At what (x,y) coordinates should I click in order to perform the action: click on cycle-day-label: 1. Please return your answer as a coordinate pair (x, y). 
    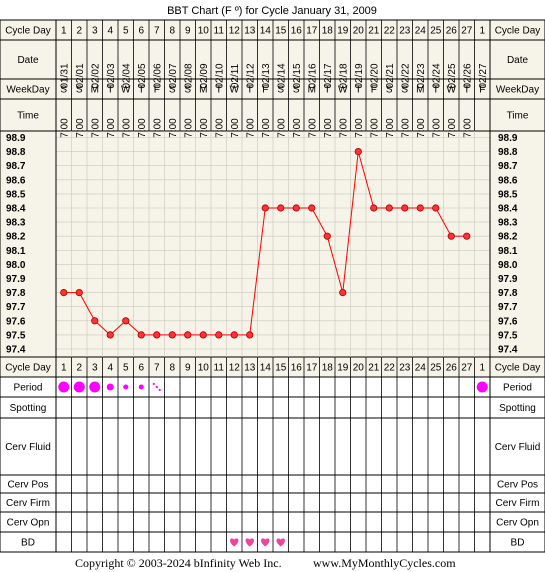
    Looking at the image, I should click on (64, 31).